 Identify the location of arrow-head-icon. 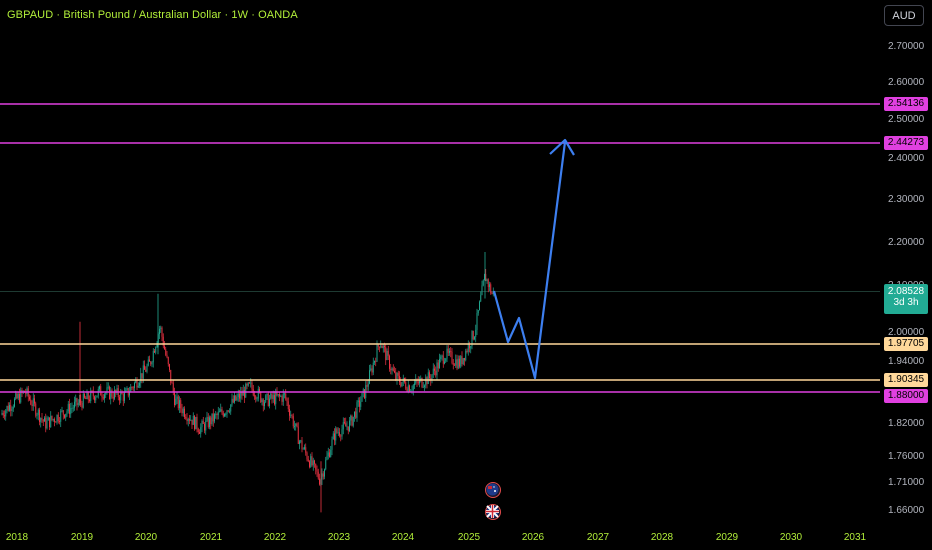
(562, 147).